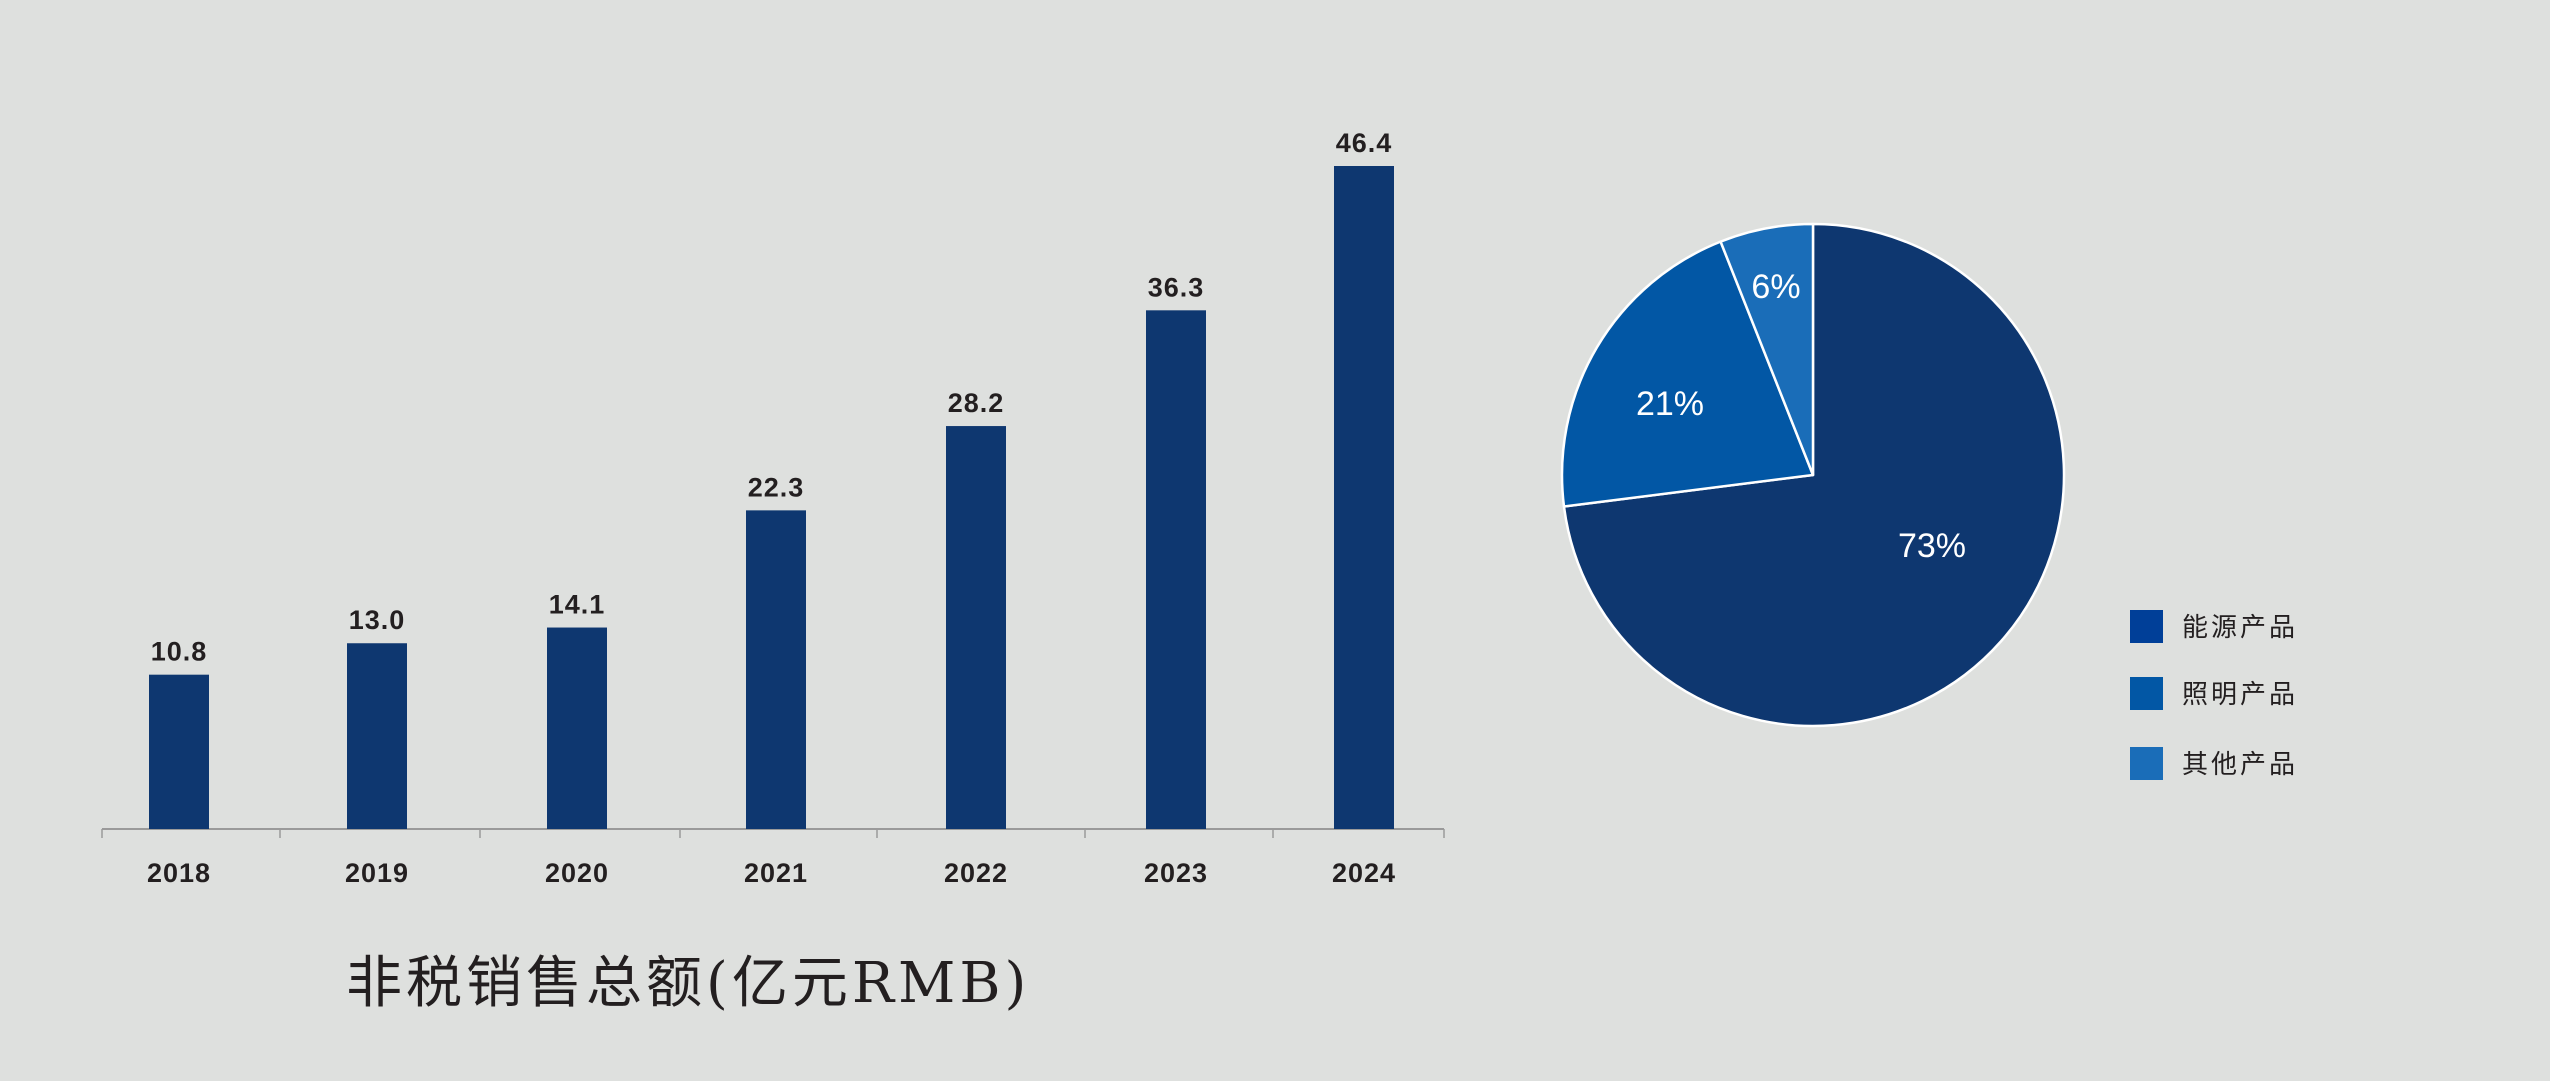 This screenshot has width=2550, height=1081. I want to click on pie-slice-label: 6%, so click(1775, 287).